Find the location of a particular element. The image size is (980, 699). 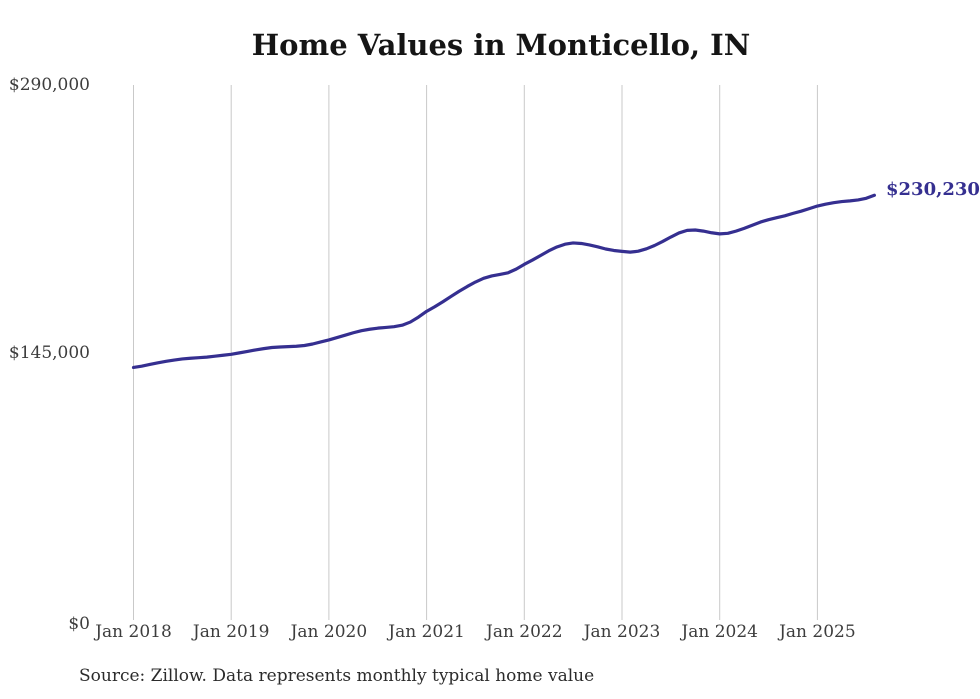

chart-title: Home Values in Monticello, IN is located at coordinates (501, 45).